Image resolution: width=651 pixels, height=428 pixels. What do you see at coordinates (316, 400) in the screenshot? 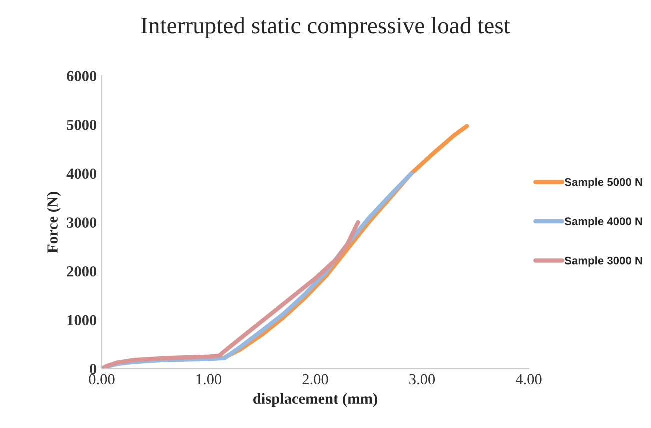
I see `x-axis-title: displacement (mm)` at bounding box center [316, 400].